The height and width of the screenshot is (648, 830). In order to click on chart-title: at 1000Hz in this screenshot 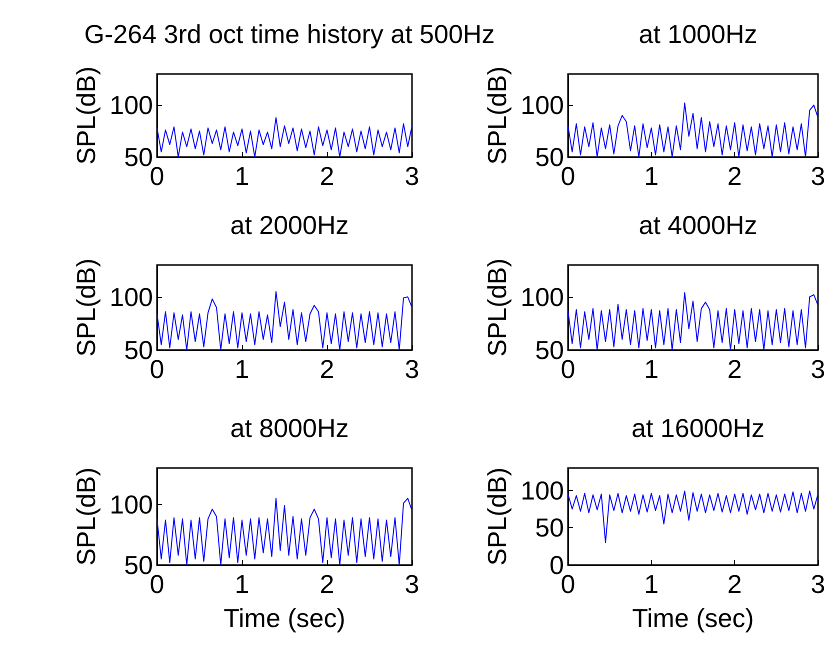, I will do `click(698, 34)`.